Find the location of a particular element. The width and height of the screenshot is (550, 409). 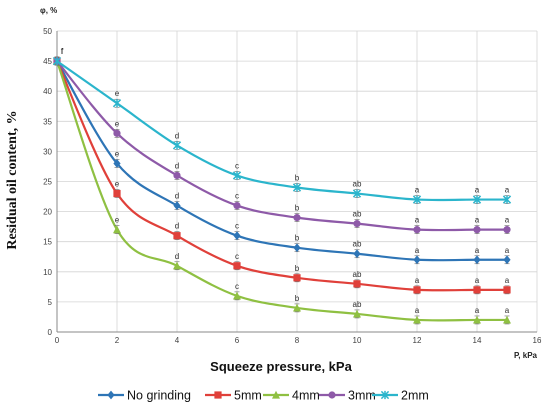

legend-label: 5mm is located at coordinates (248, 396).